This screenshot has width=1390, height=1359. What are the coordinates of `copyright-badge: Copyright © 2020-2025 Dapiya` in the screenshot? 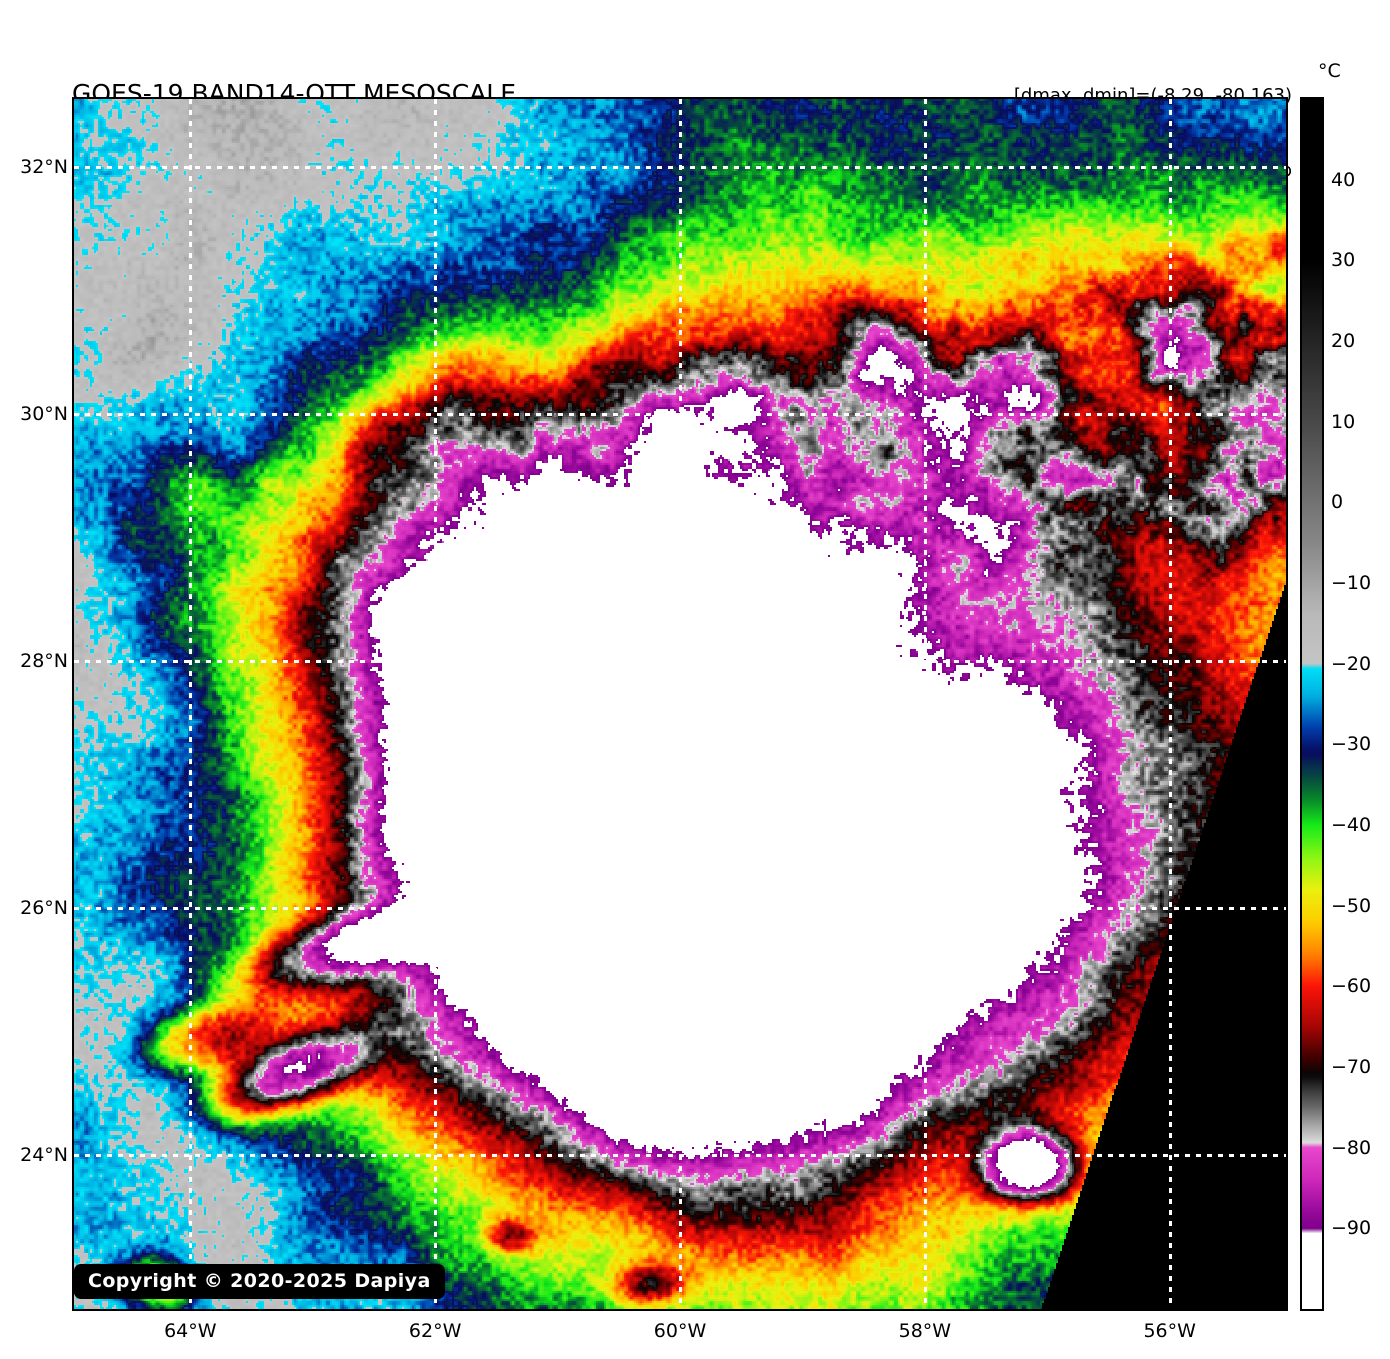 It's located at (259, 1281).